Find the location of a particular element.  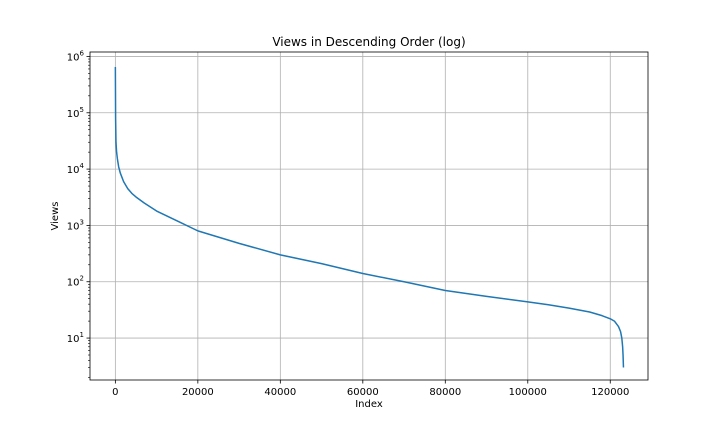

y-axis-label: Views is located at coordinates (55, 216).